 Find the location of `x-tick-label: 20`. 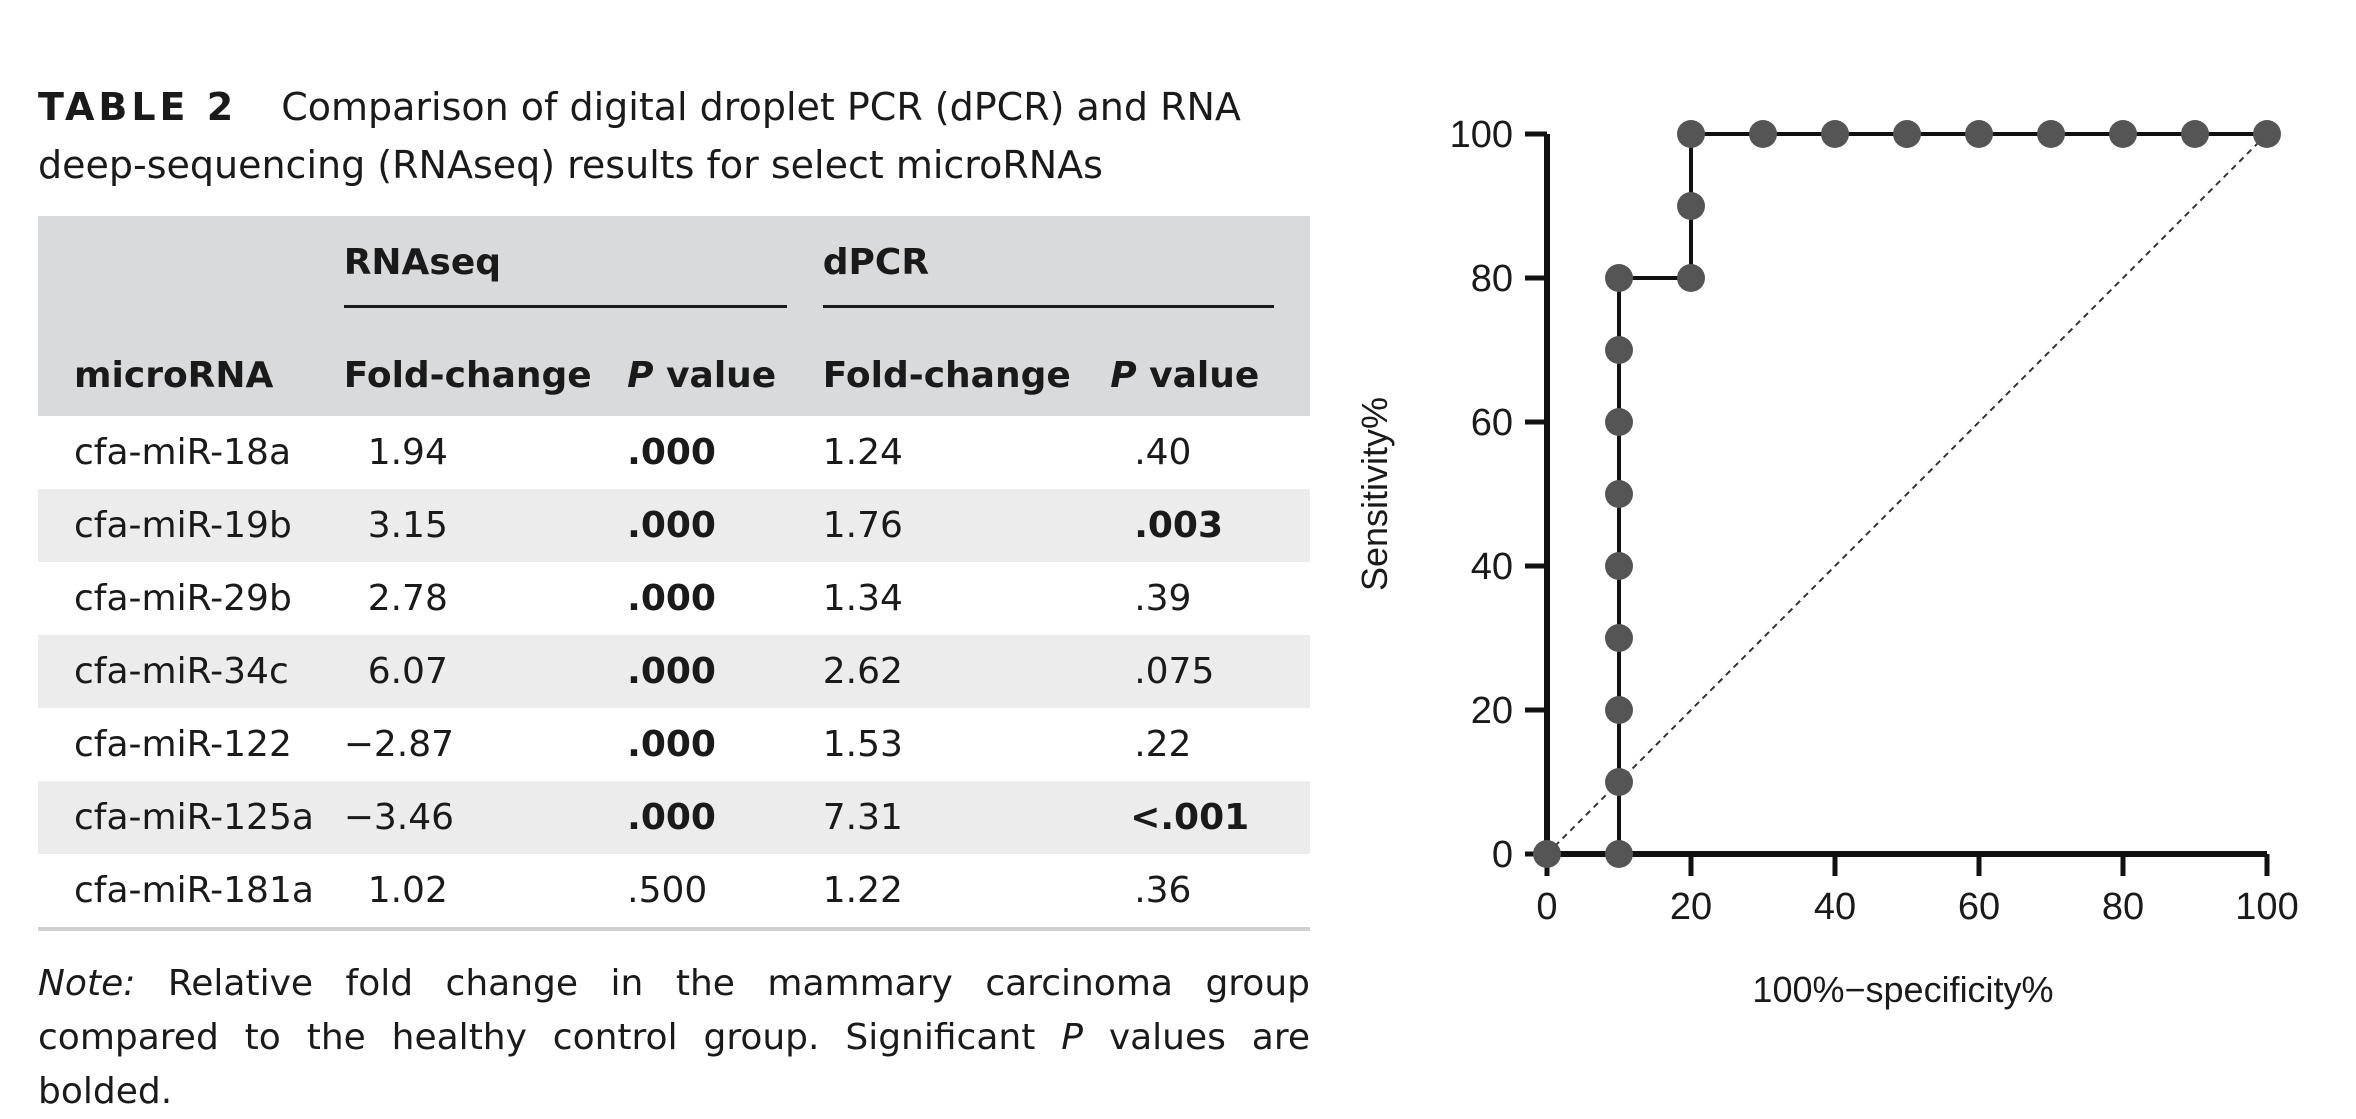

x-tick-label: 20 is located at coordinates (1691, 907).